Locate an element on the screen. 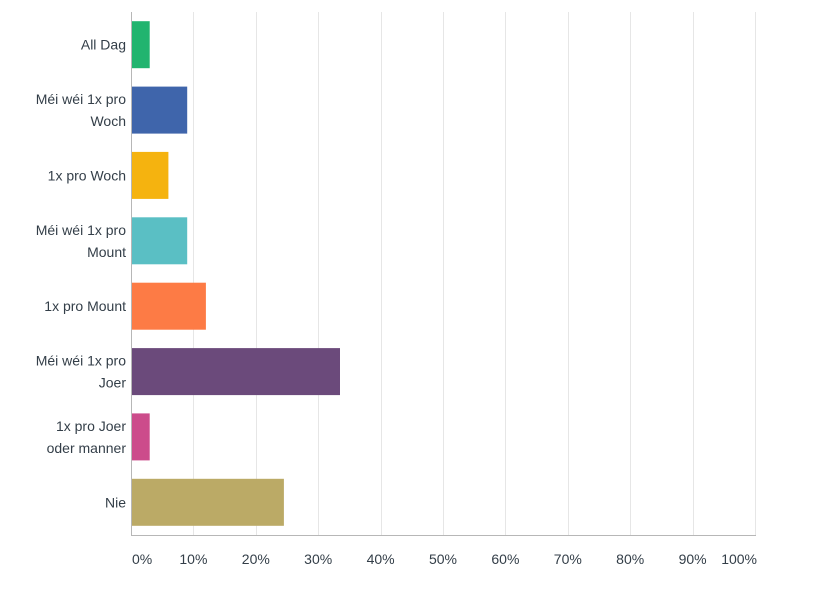 The image size is (840, 592). x-tick-label-80: 80% is located at coordinates (630, 559).